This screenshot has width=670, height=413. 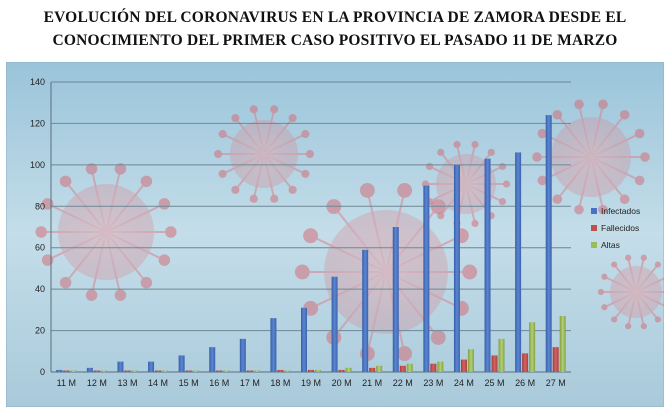 What do you see at coordinates (40, 289) in the screenshot?
I see `y-tick-label: 40` at bounding box center [40, 289].